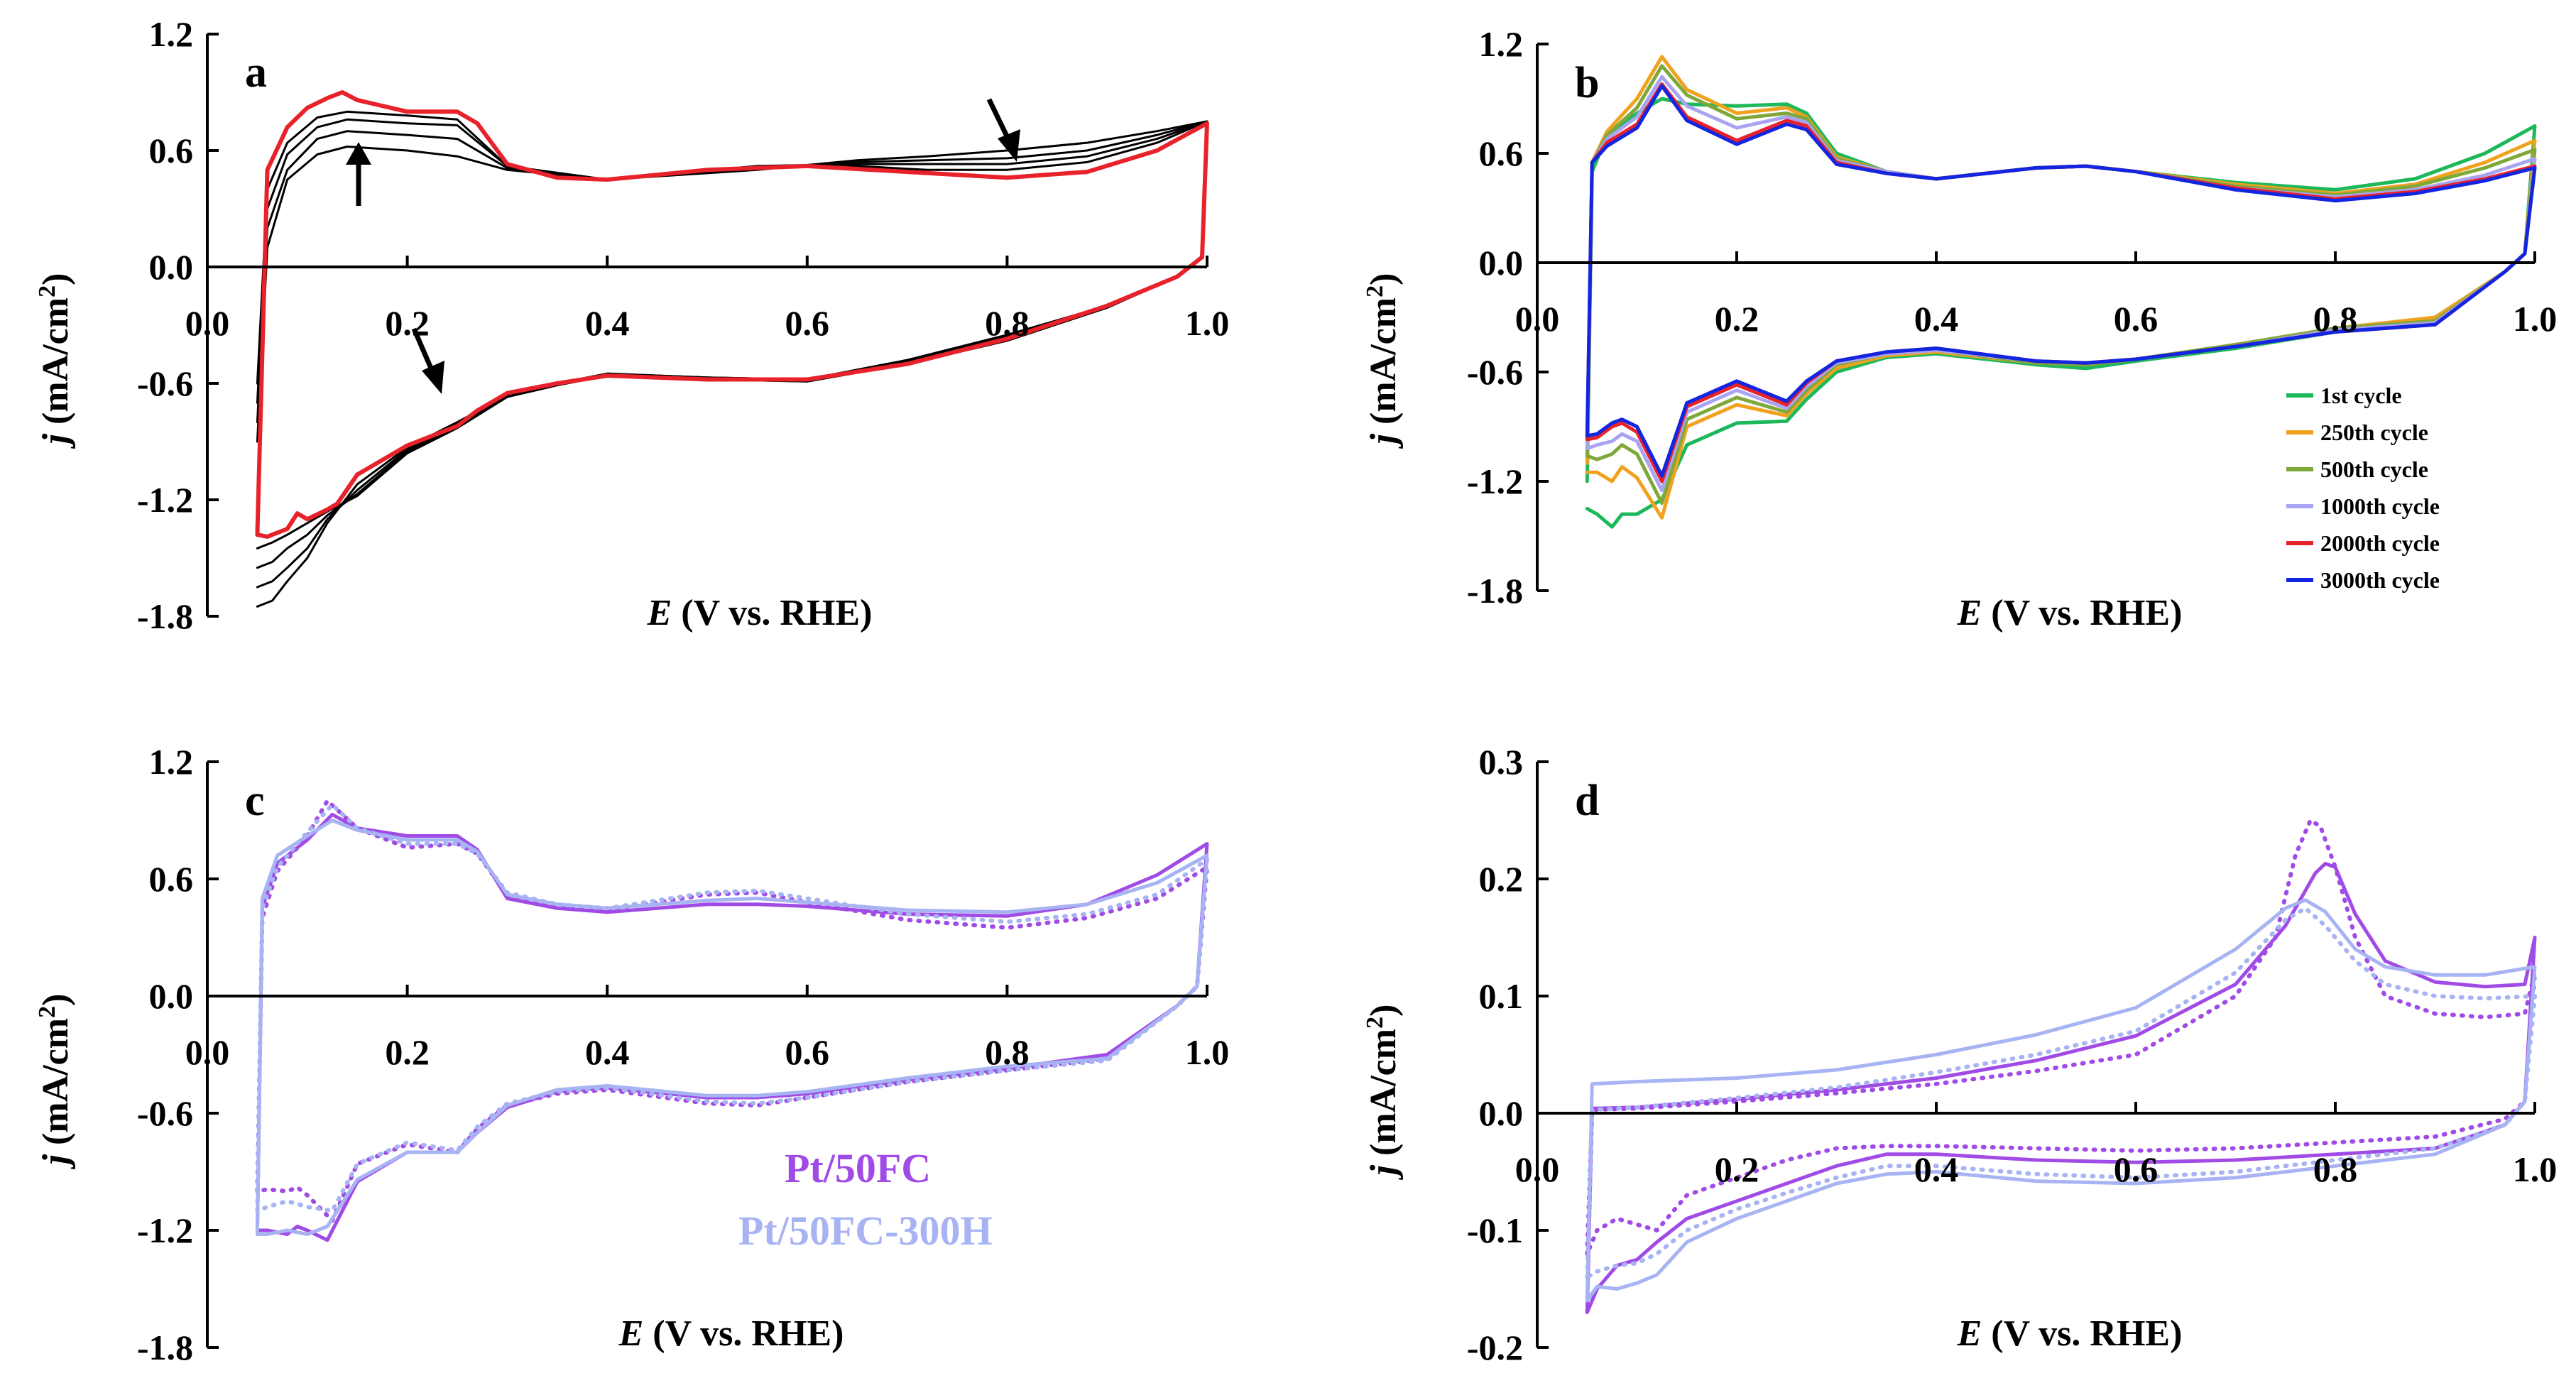 The width and height of the screenshot is (2576, 1378). I want to click on panel-d-series, so click(2061, 1066).